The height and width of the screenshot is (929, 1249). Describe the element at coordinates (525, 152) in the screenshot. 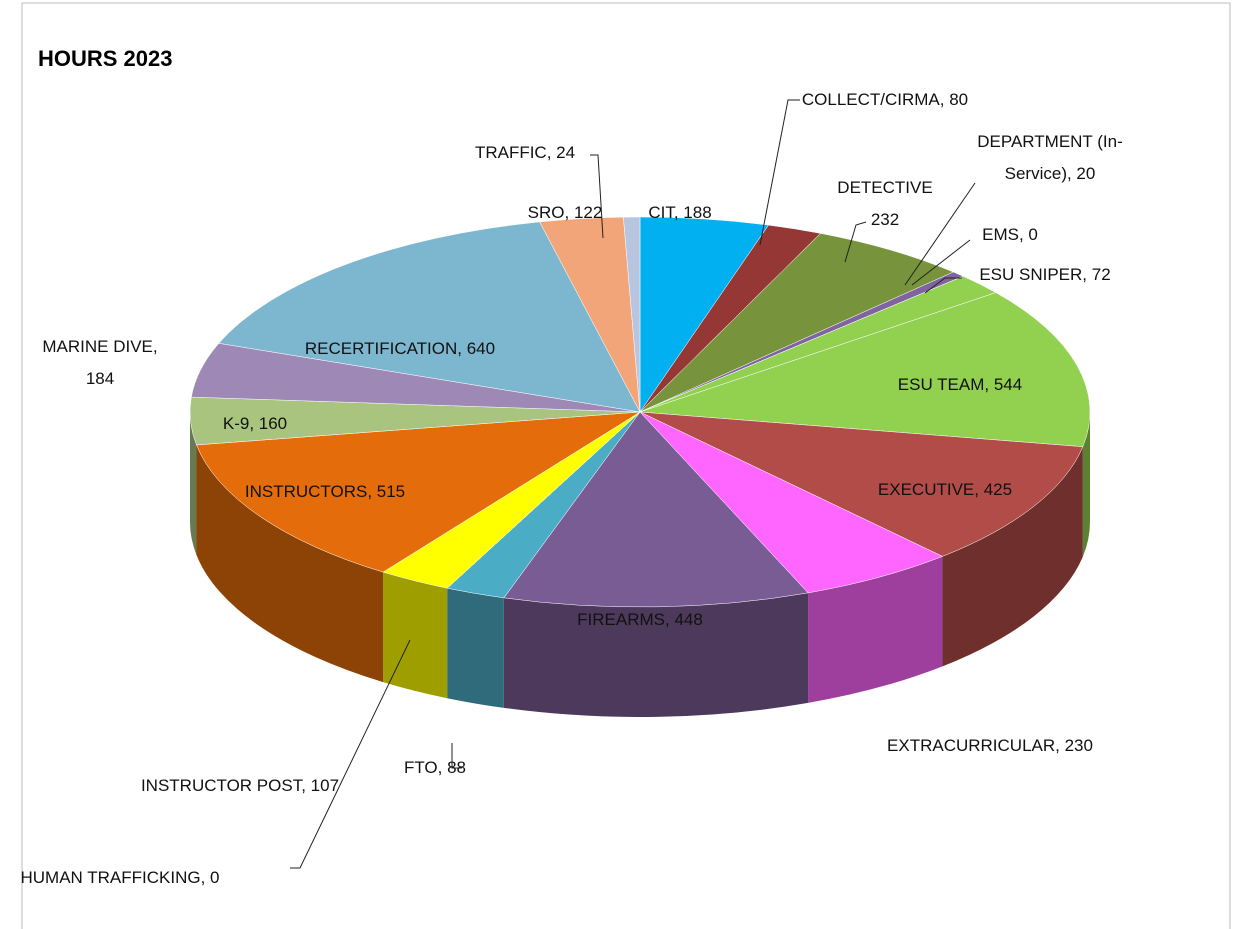

I see `data-label: TRAFFIC, 24` at that location.